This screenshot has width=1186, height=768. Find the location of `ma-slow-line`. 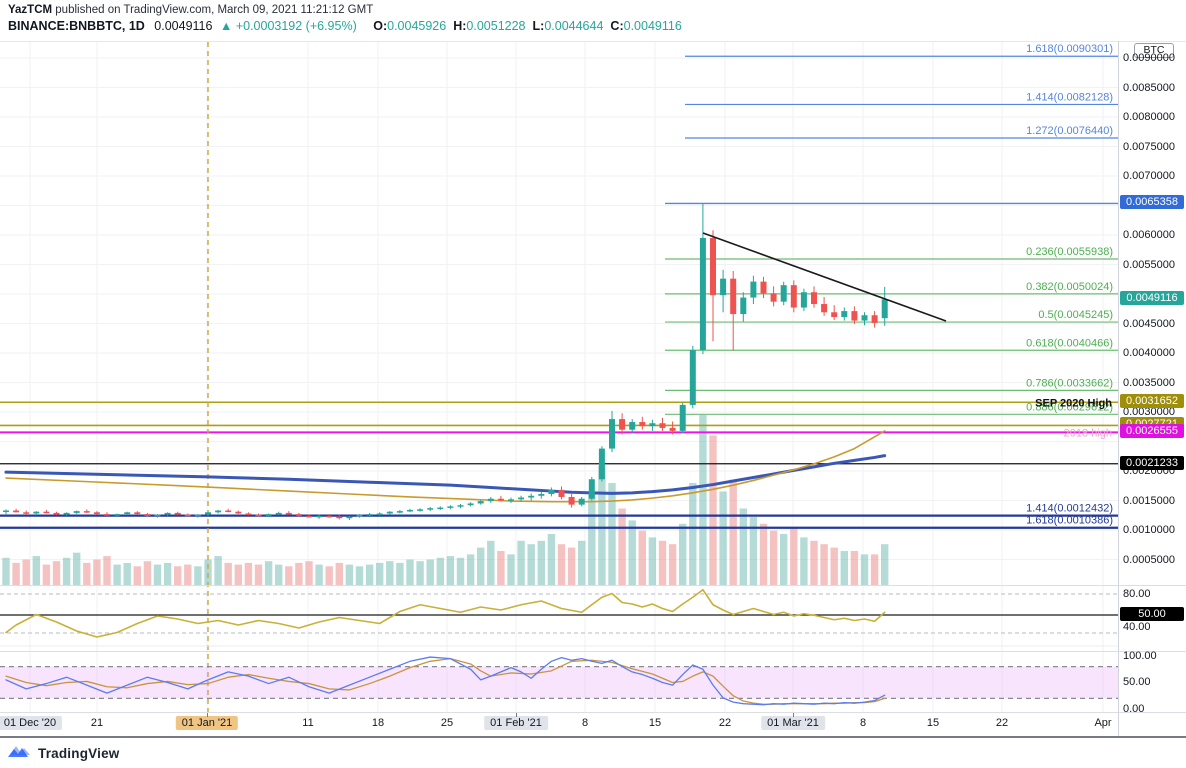

ma-slow-line is located at coordinates (445, 474).